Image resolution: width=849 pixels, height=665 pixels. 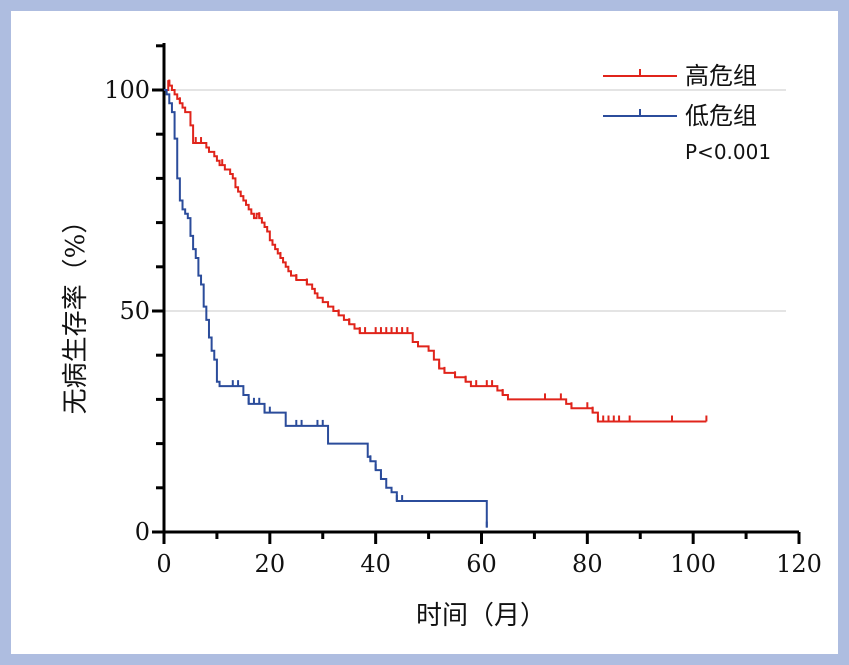 What do you see at coordinates (721, 76) in the screenshot?
I see `legend-label-high-risk: 高危组` at bounding box center [721, 76].